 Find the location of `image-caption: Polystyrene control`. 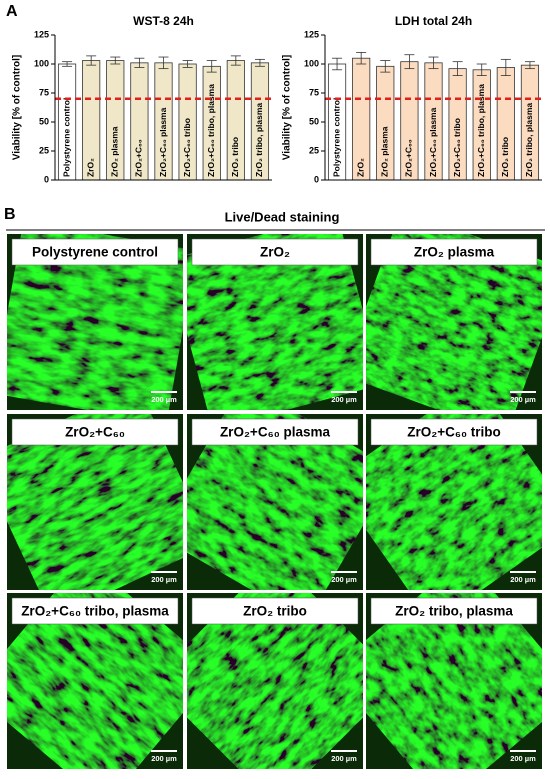

image-caption: Polystyrene control is located at coordinates (95, 252).